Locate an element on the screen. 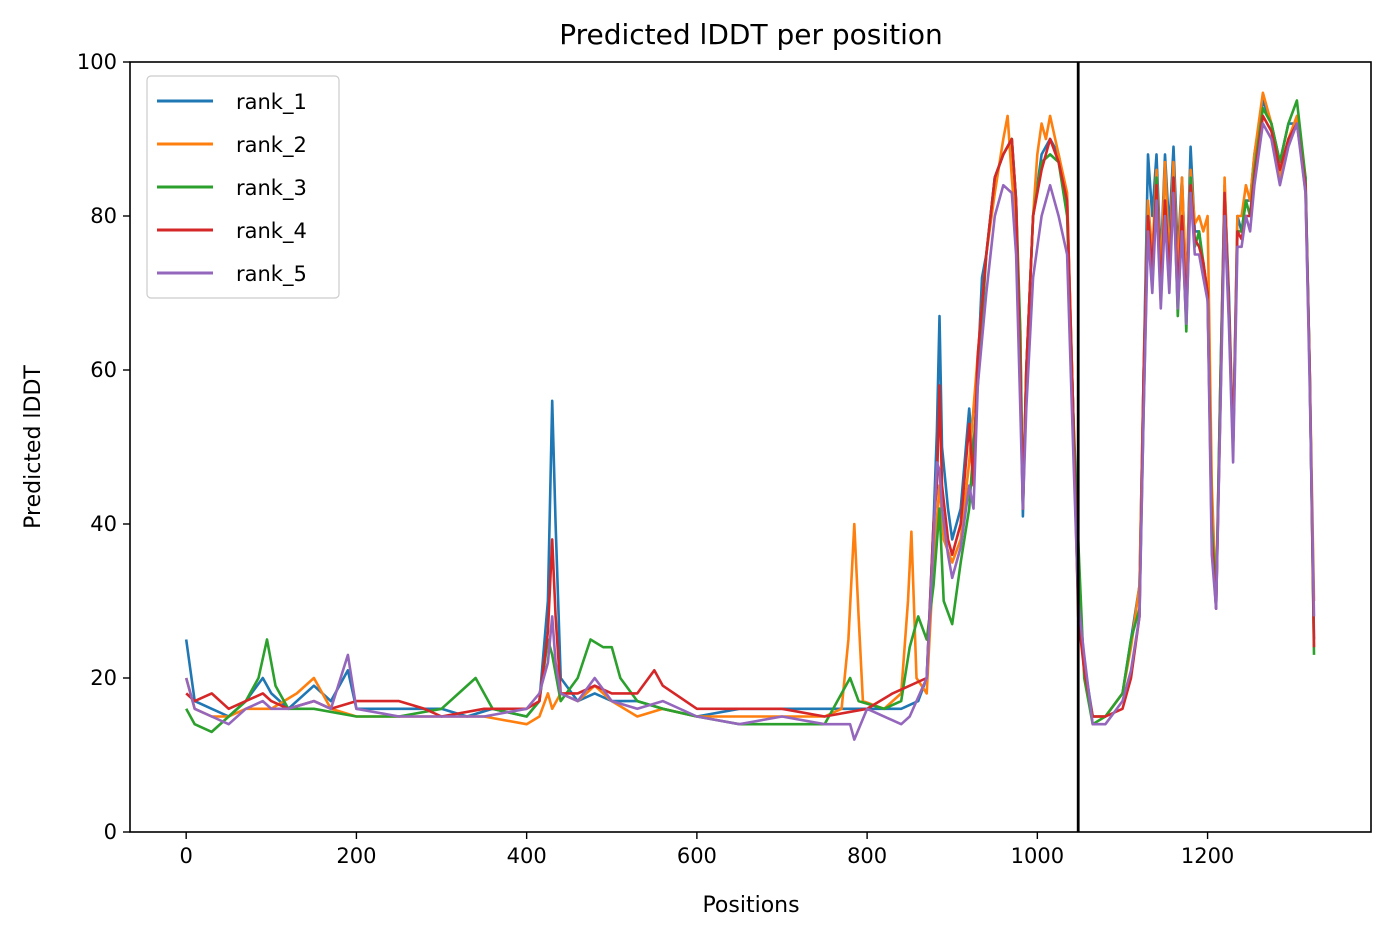 This screenshot has width=1391, height=939. x-tick-label: 800 is located at coordinates (867, 856).